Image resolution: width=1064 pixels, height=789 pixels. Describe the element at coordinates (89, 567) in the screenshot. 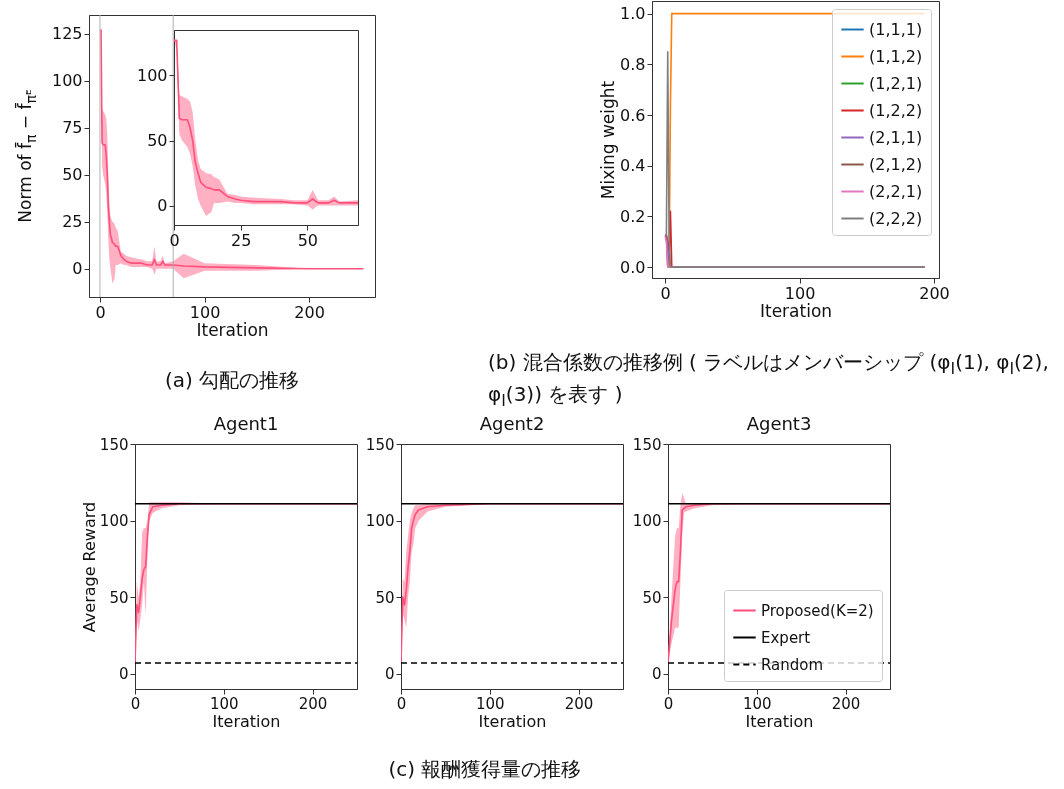

I see `y-axis-title: Average Reward` at that location.